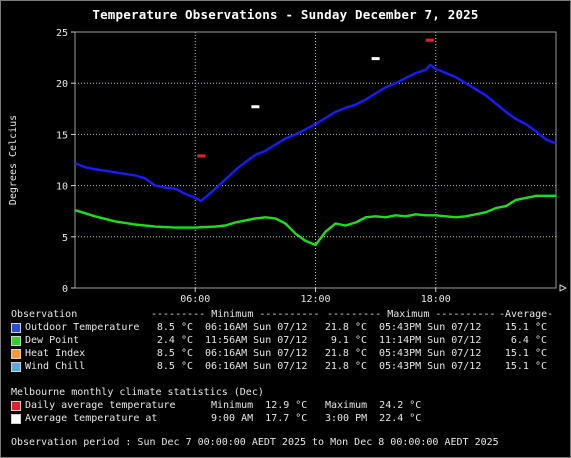  I want to click on x-tick-label: 06:00, so click(195, 299).